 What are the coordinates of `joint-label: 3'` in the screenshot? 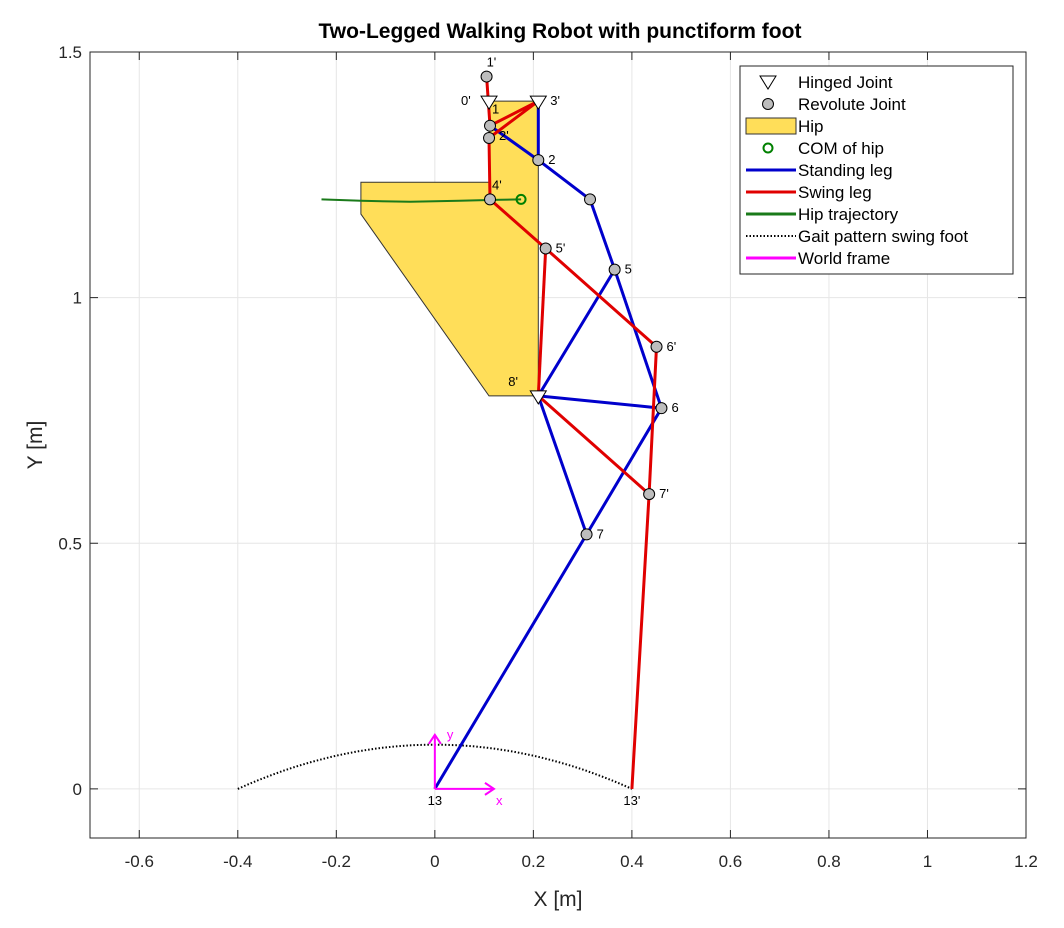 It's located at (555, 100).